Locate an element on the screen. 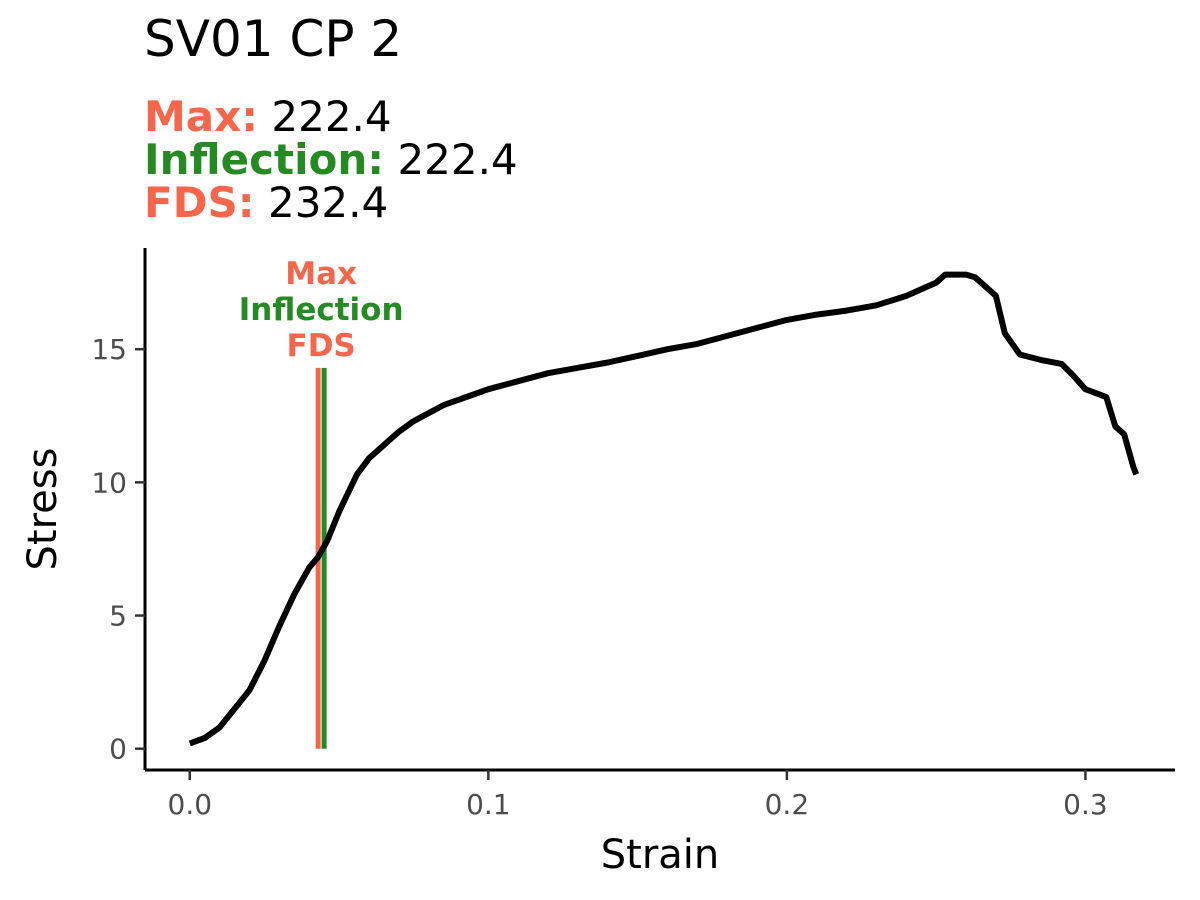 The width and height of the screenshot is (1200, 900). subtitle-fds-value: 232.4 is located at coordinates (328, 202).